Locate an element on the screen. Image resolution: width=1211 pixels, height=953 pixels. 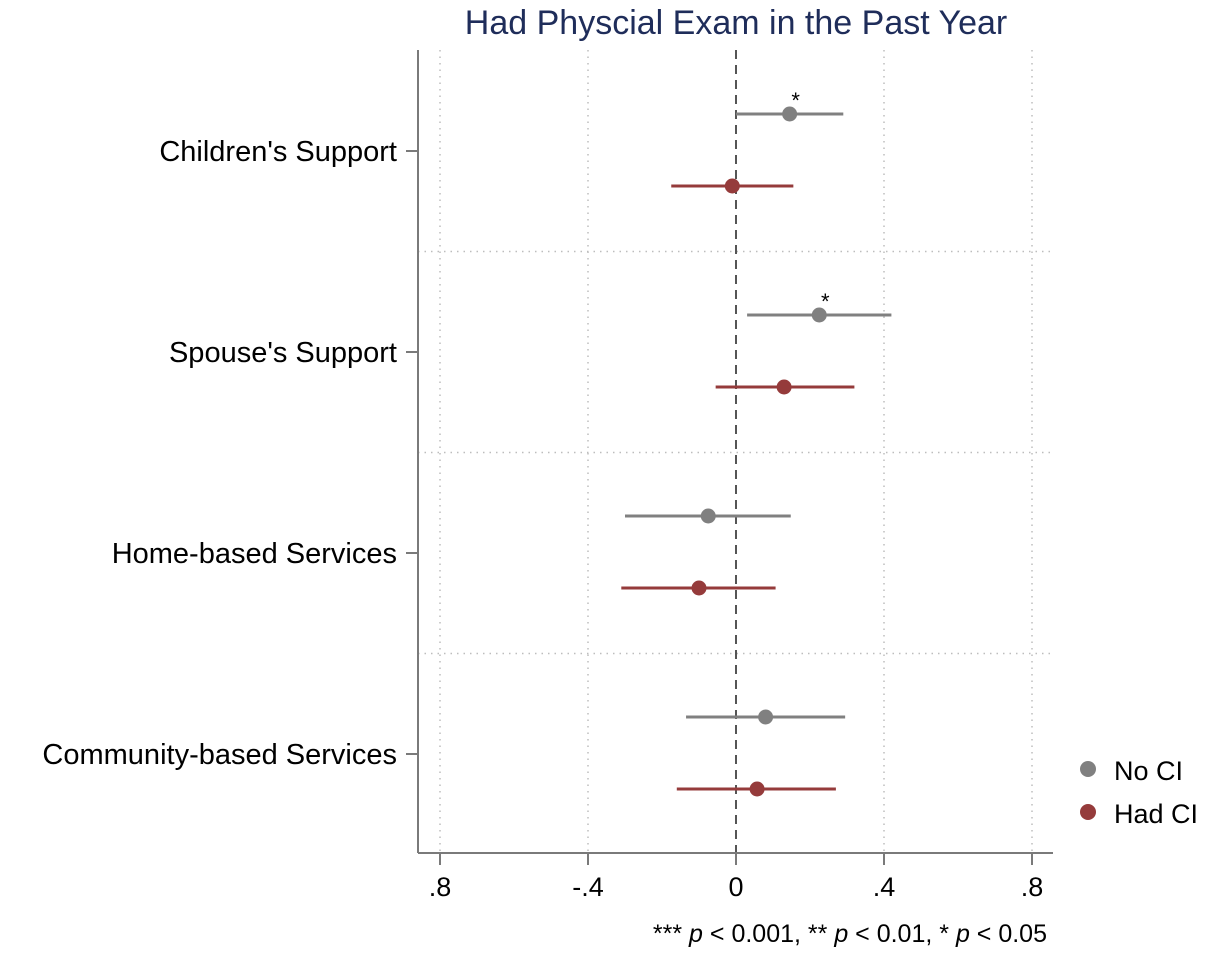
x-tick-label: .4 is located at coordinates (884, 887).